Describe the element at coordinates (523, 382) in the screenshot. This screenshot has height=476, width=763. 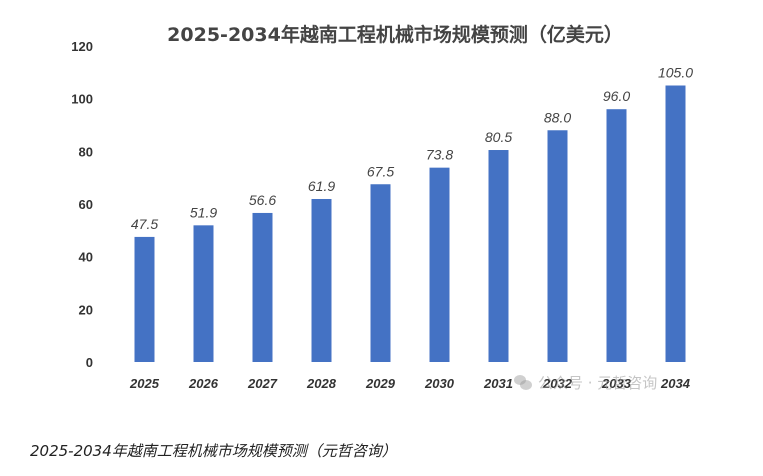
I see `wechat-icon` at that location.